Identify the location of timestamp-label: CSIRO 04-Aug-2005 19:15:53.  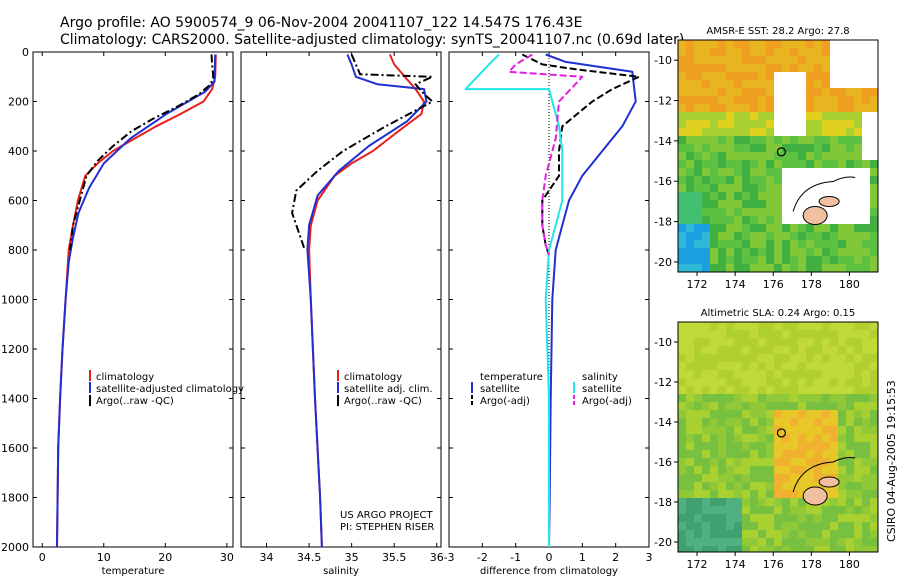
(891, 461).